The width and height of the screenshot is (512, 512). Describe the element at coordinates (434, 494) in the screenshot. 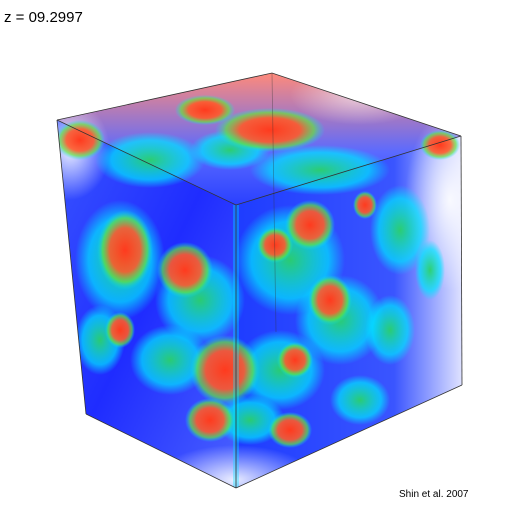

I see `credit-label: Shin et al. 2007` at that location.